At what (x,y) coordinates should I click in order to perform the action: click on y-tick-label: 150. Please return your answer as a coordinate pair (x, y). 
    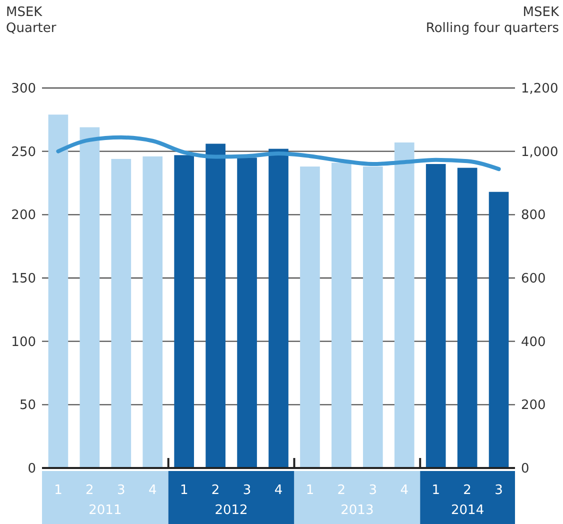
    Looking at the image, I should click on (23, 279).